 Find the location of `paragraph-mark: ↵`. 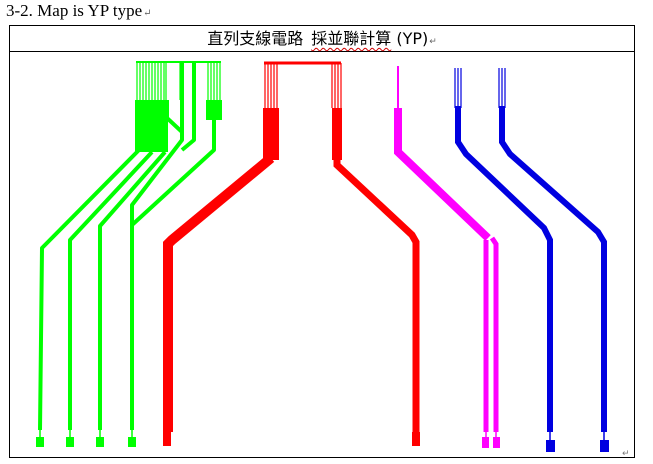

paragraph-mark: ↵ is located at coordinates (147, 13).